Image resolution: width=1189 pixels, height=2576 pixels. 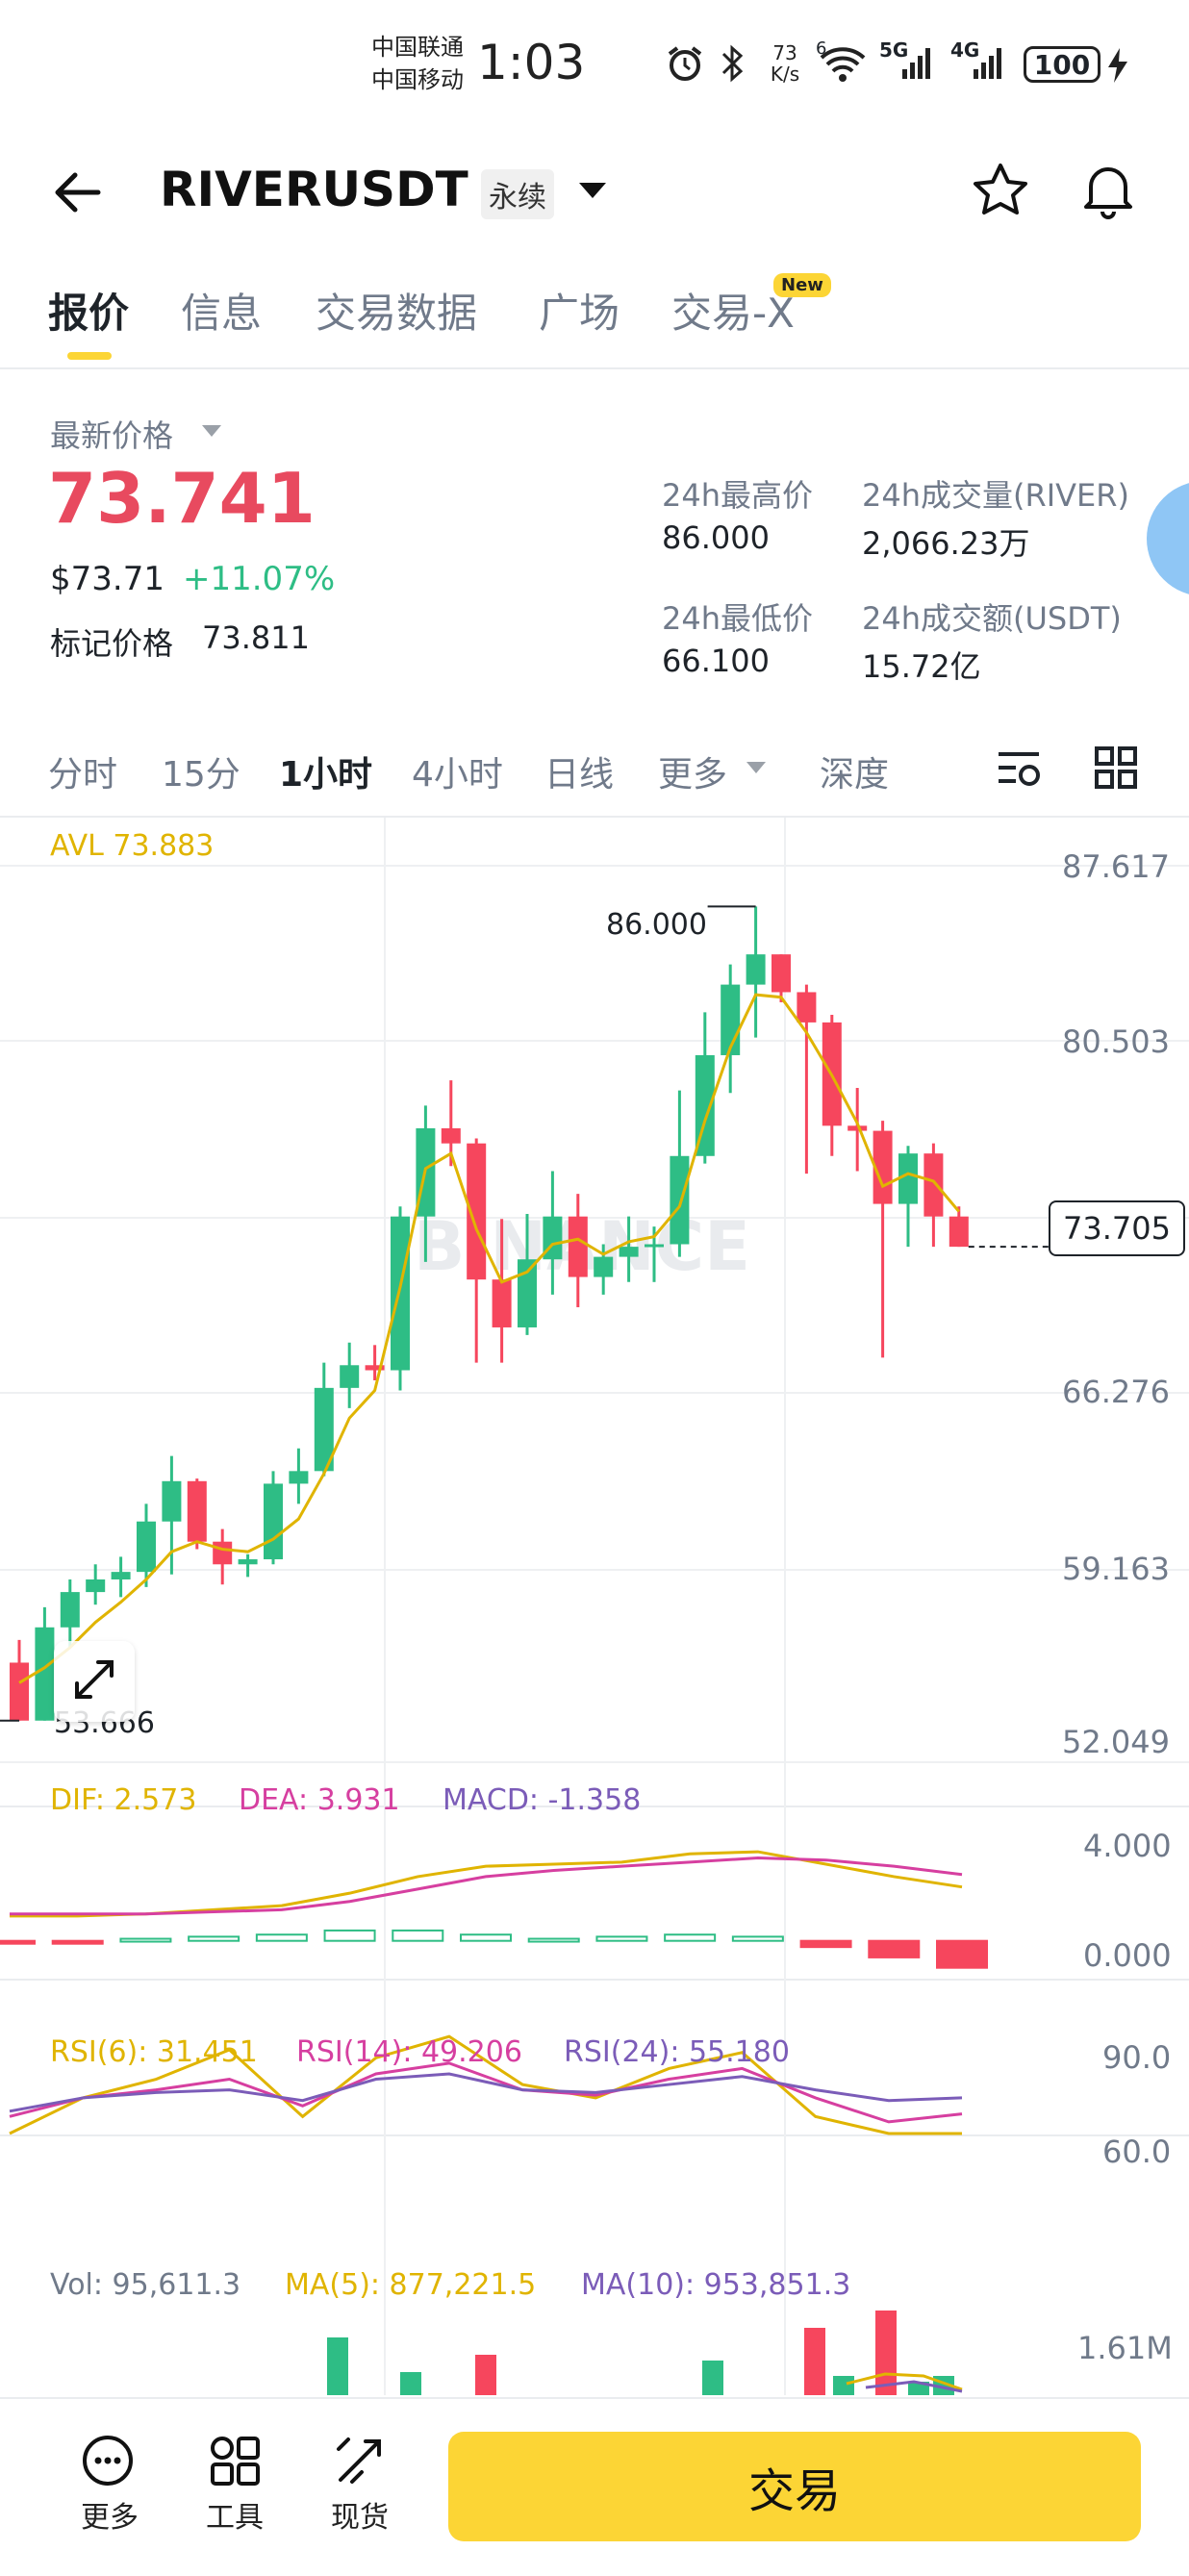 I want to click on spot-button: 现货, so click(x=359, y=2484).